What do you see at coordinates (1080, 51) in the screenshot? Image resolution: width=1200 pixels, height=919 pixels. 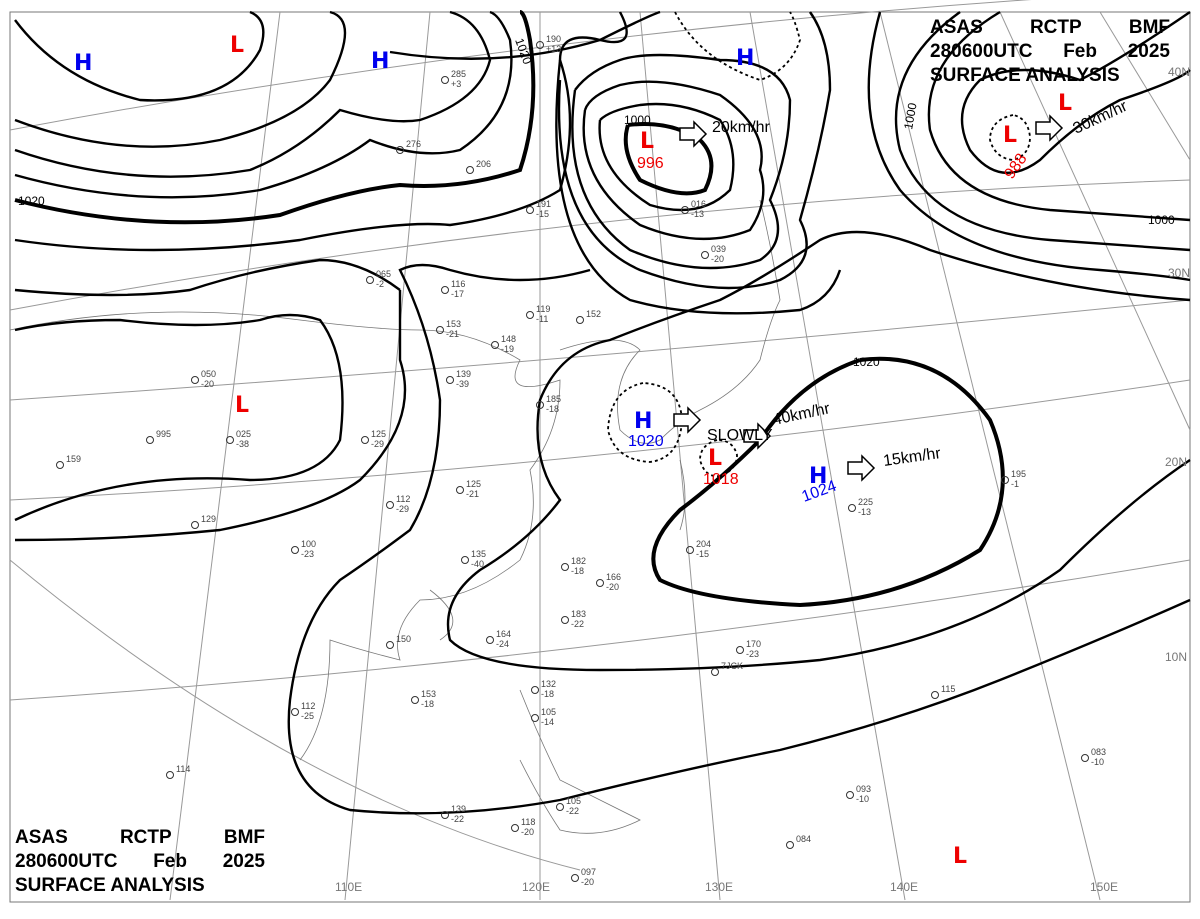 I see `header-month: Feb` at bounding box center [1080, 51].